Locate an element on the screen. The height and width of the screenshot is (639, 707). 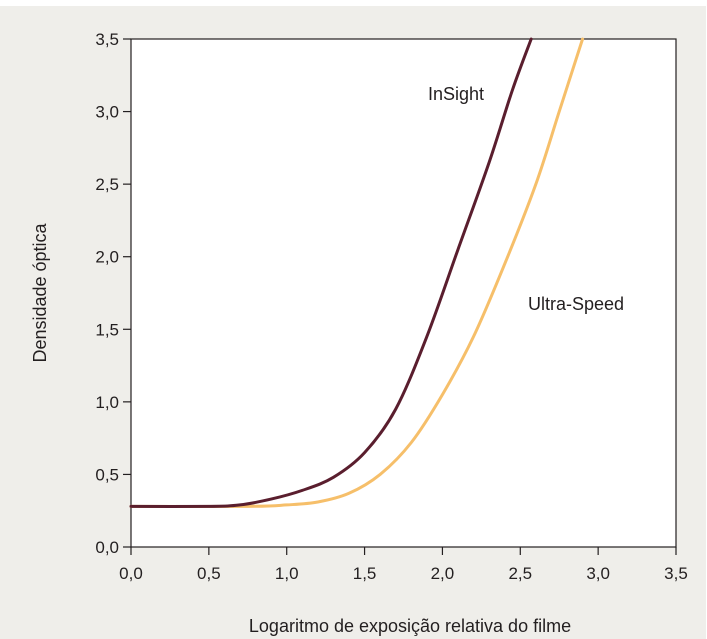
y-tick-label: 2,5 is located at coordinates (107, 184).